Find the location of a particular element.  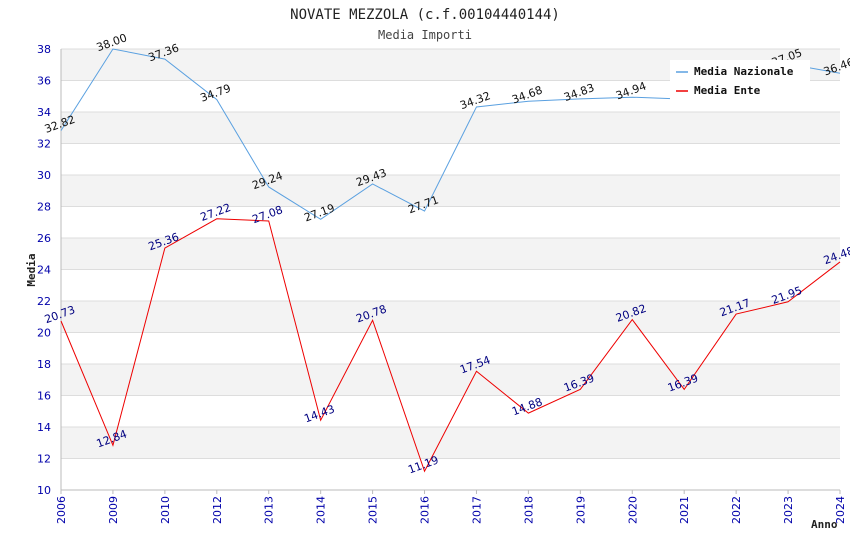

x-tick-label: 2012 is located at coordinates (217, 510).